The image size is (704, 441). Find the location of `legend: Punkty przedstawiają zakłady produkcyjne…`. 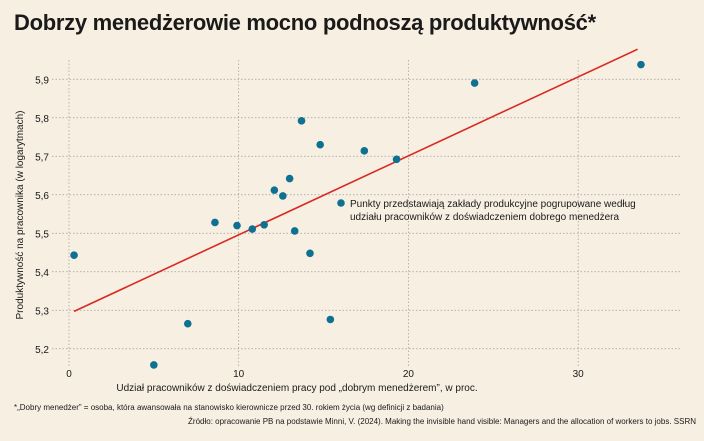

legend: Punkty przedstawiają zakłady produkcyjne… is located at coordinates (486, 211).